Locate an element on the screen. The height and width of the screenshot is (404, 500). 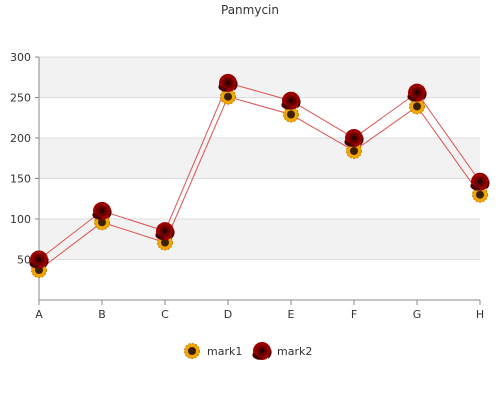
y-tick-label: 250 is located at coordinates (20, 98).